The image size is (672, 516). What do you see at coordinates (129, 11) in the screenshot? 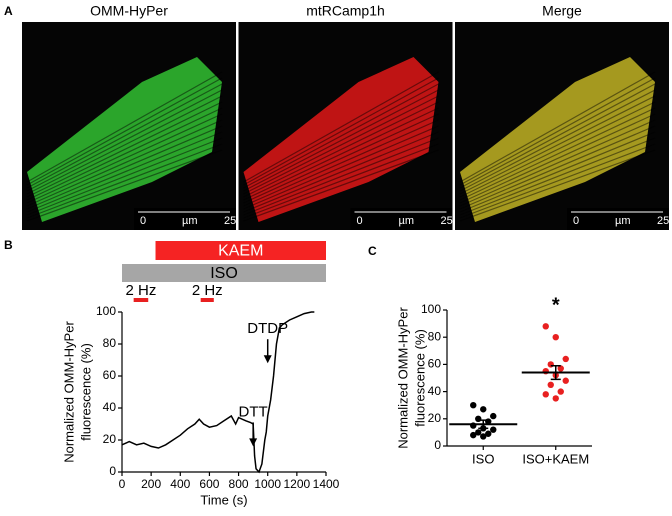
I see `image-title: OMM-HyPer` at bounding box center [129, 11].